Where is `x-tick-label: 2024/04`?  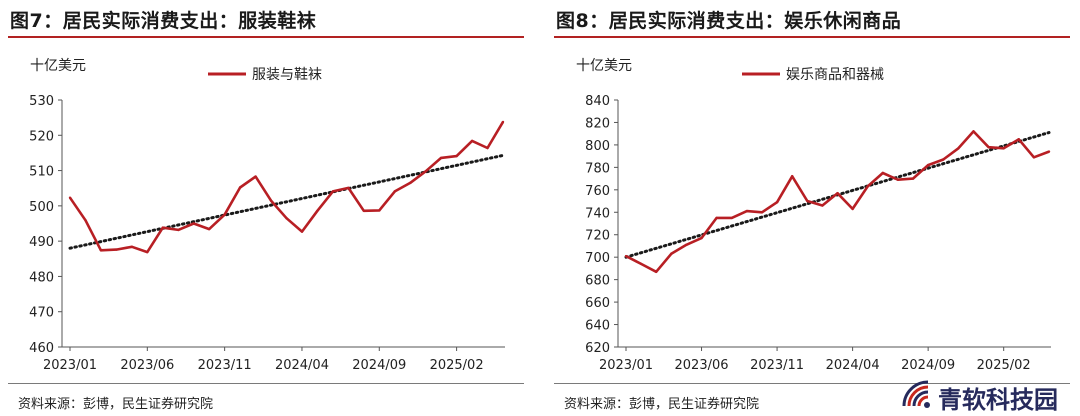 x-tick-label: 2024/04 is located at coordinates (853, 365).